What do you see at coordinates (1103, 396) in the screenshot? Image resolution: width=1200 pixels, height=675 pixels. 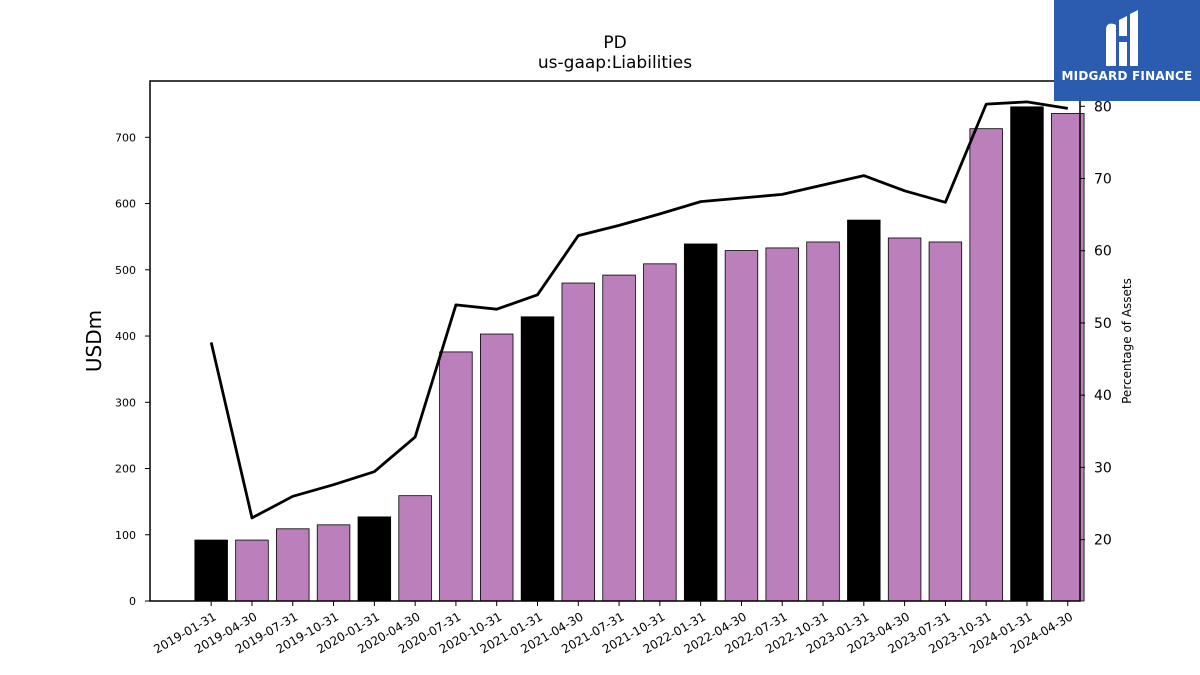 I see `y2-tick-label: 40` at bounding box center [1103, 396].